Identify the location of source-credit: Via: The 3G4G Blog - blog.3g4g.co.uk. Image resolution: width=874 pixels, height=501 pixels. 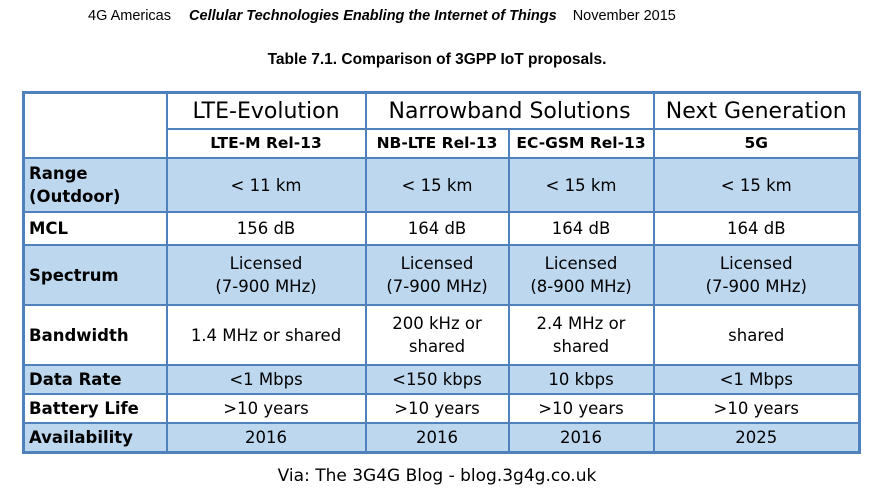
(437, 476).